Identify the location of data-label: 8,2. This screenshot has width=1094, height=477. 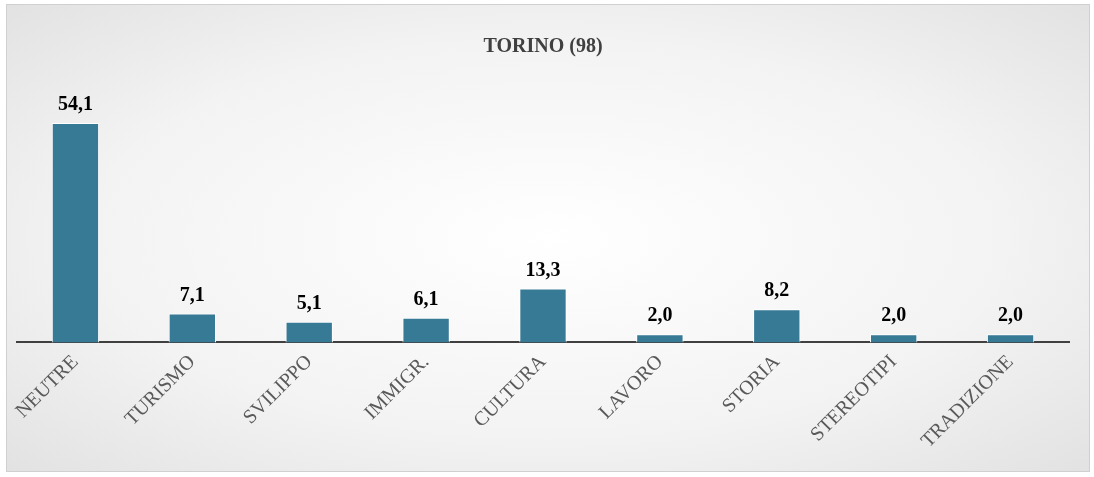
(777, 289).